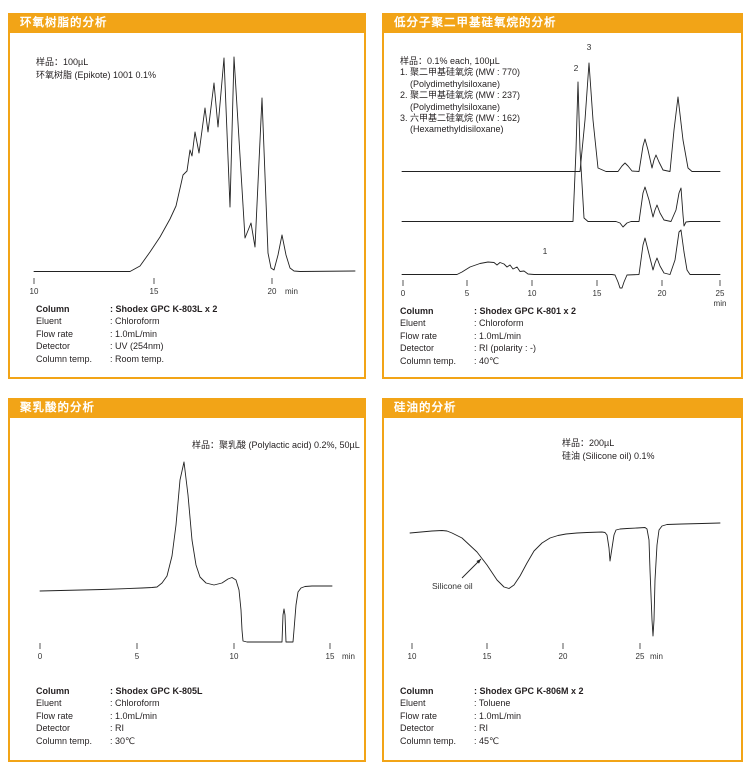 The width and height of the screenshot is (747, 768). Describe the element at coordinates (137, 358) in the screenshot. I see `condition-value: : Room temp.` at that location.